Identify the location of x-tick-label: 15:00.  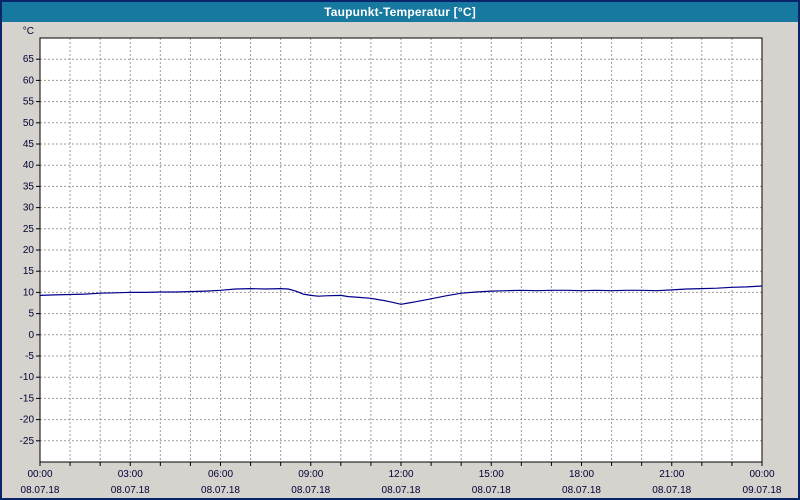
(491, 474).